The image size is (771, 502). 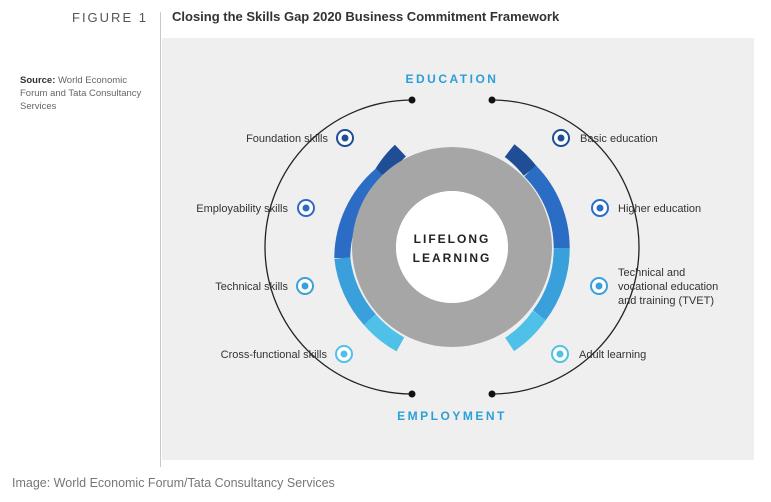 I want to click on gray-ring, so click(x=452, y=247).